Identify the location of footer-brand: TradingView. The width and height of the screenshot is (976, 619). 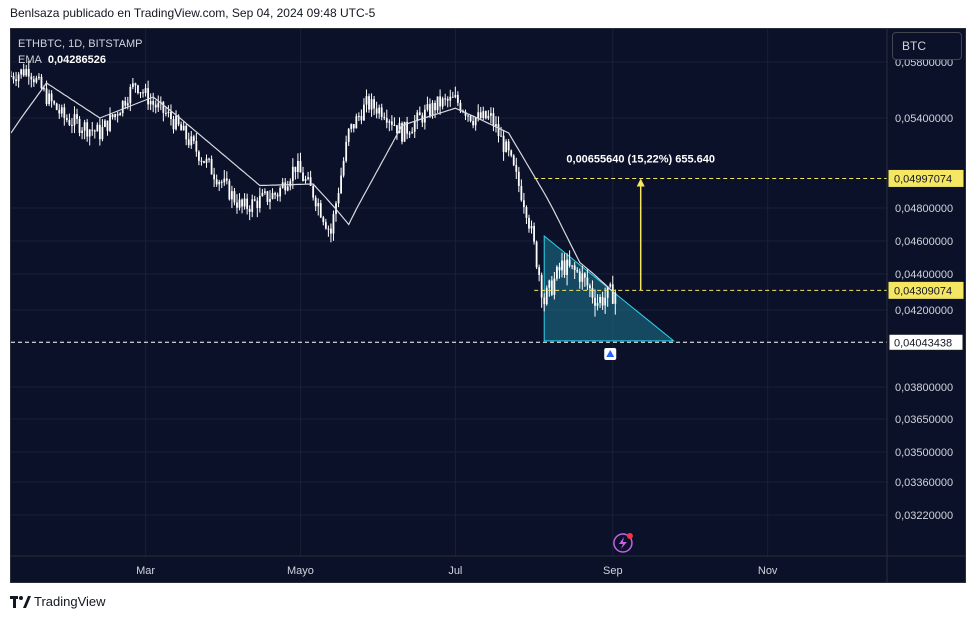
(58, 601).